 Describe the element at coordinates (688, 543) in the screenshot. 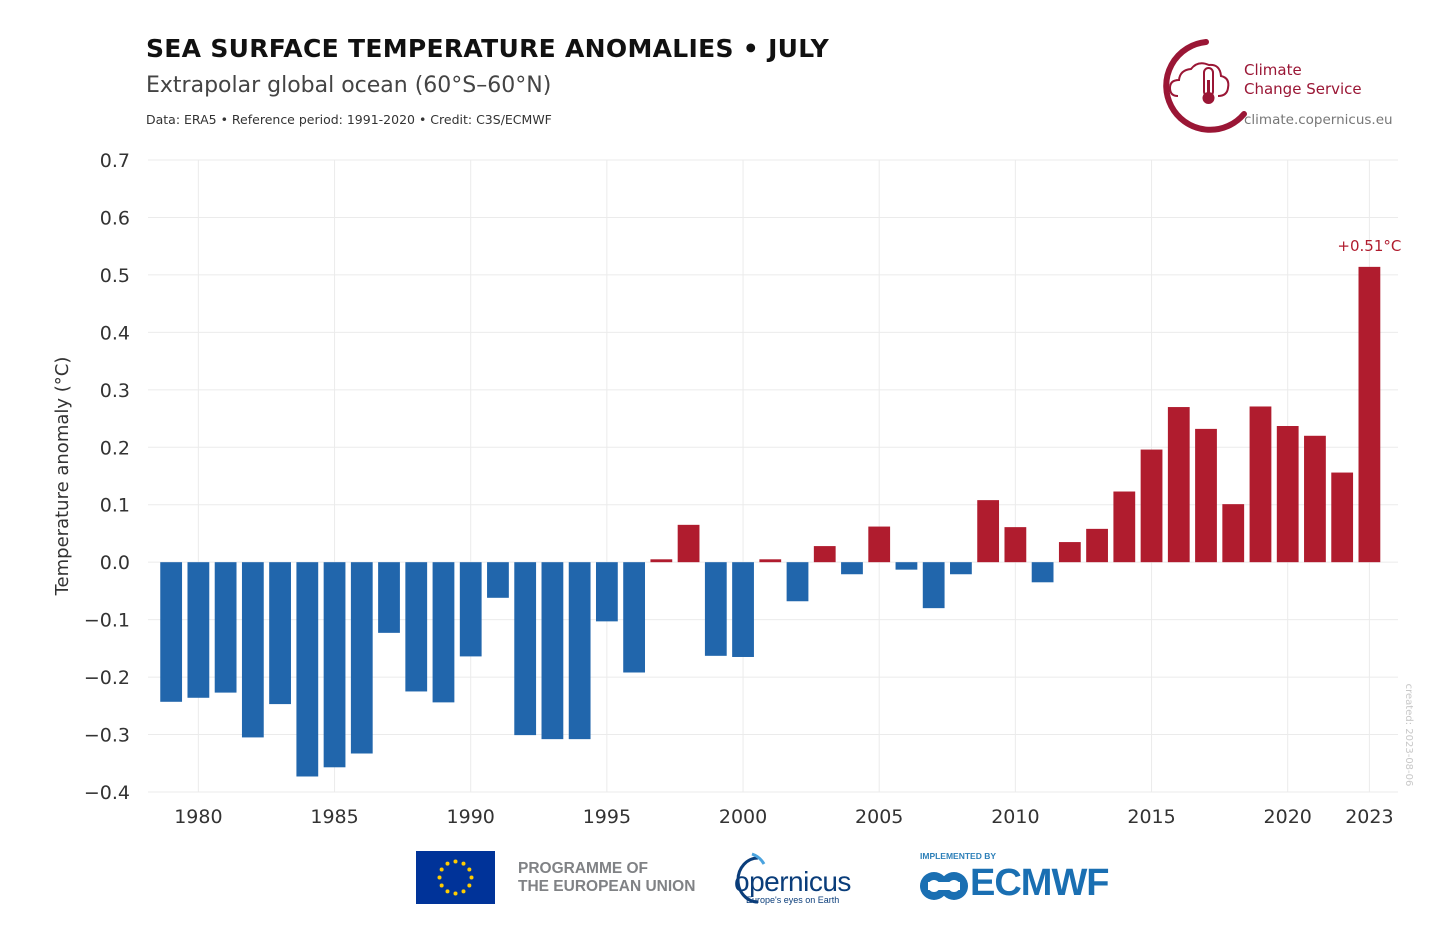

I see `bar-1998` at that location.